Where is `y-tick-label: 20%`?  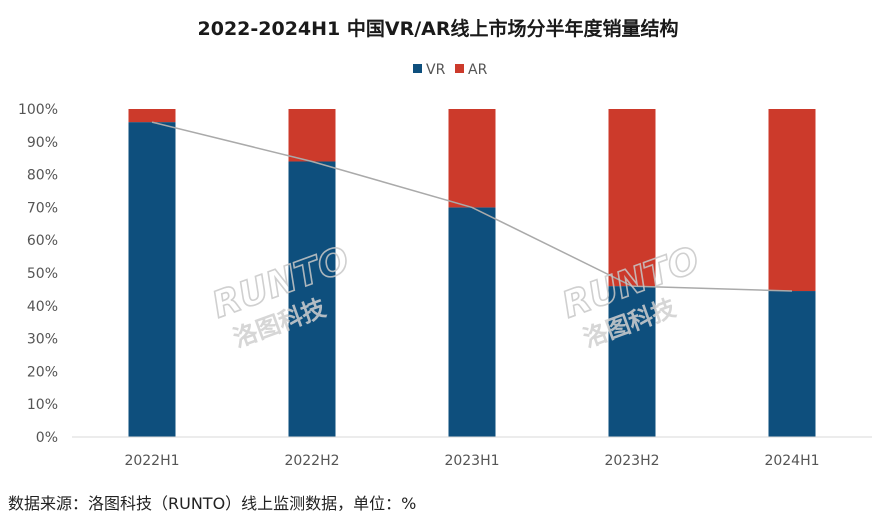 y-tick-label: 20% is located at coordinates (42, 372).